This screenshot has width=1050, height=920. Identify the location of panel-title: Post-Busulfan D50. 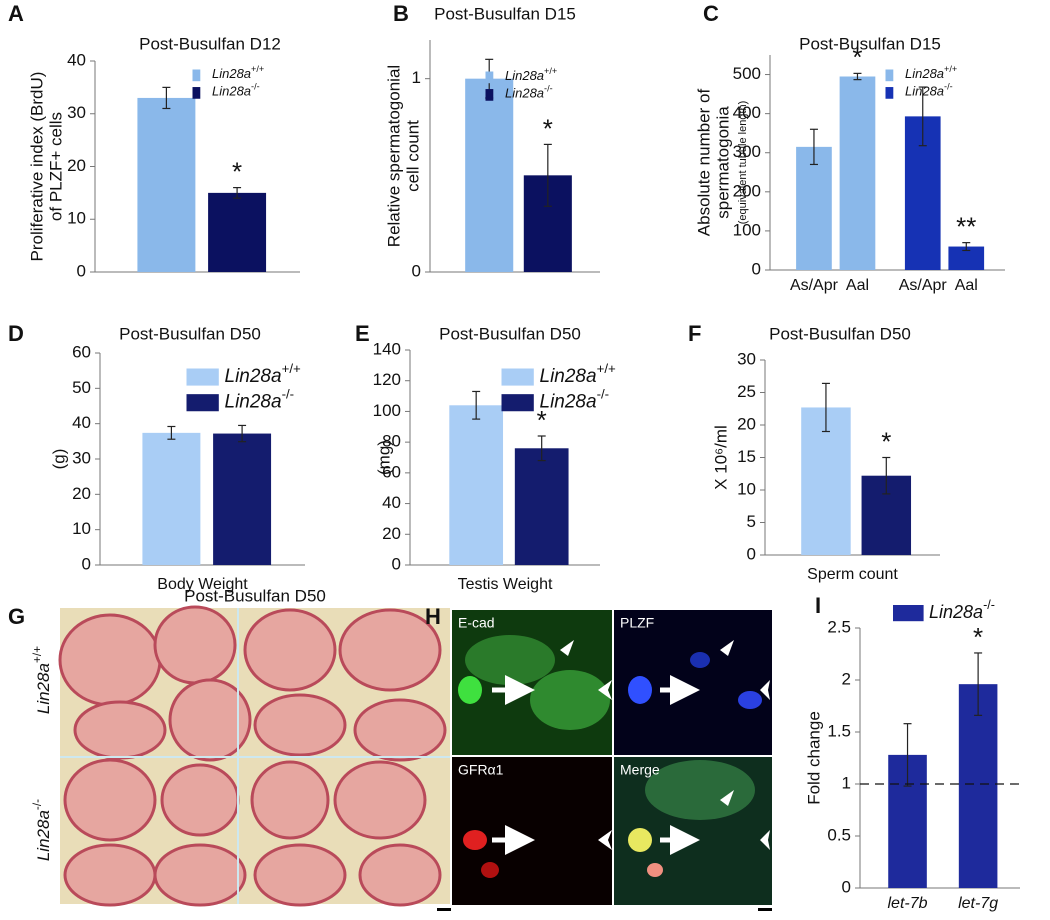
(255, 595).